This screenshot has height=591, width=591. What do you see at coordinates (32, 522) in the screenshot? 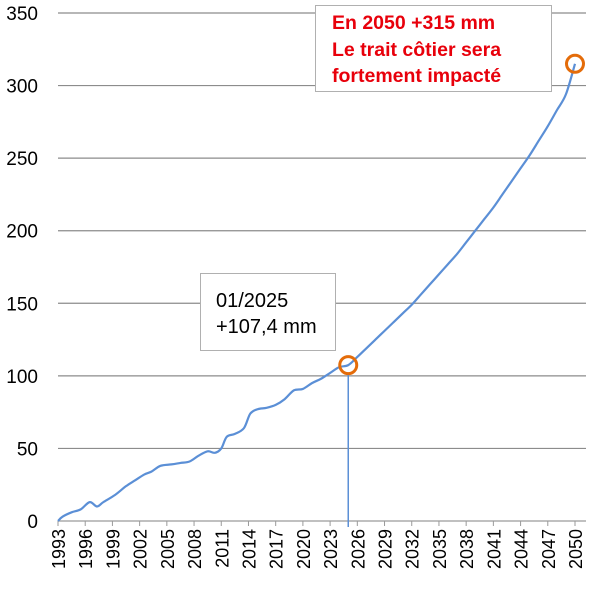
I see `y-tick-label-0: 0` at bounding box center [32, 522].